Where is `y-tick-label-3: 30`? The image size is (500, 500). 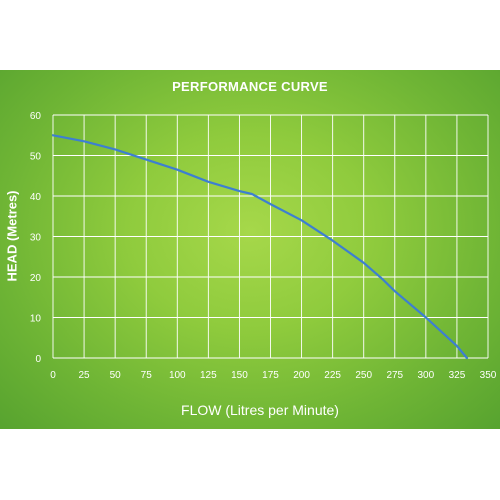
y-tick-label-3: 30 is located at coordinates (36, 238).